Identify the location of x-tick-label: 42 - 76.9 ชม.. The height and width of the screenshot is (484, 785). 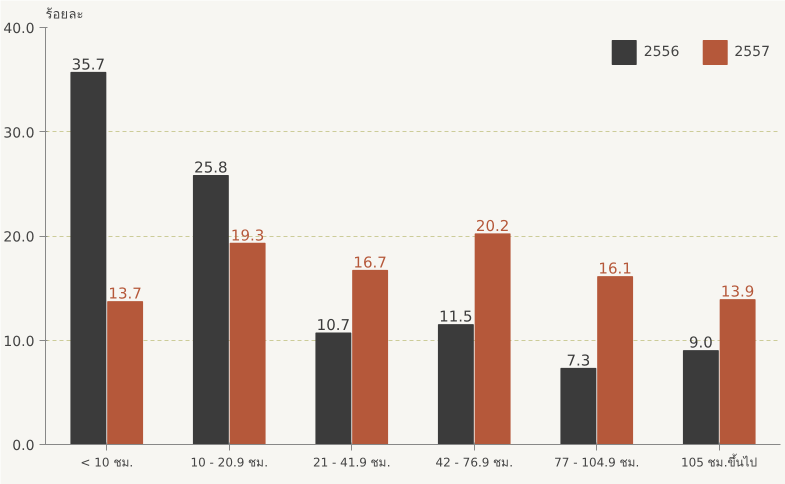
(474, 463).